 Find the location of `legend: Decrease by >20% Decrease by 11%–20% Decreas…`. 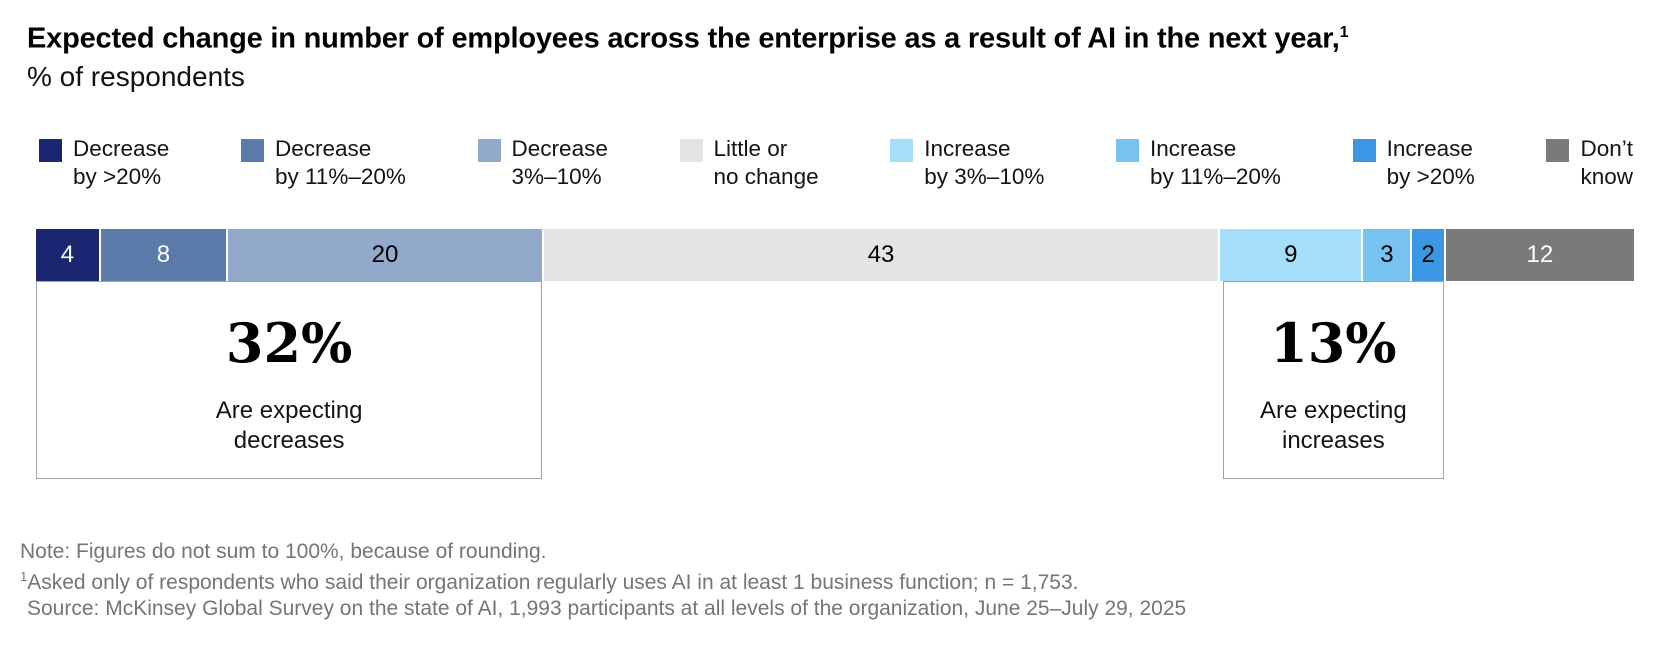

legend: Decrease by >20% Decrease by 11%–20% Decreas… is located at coordinates (836, 163).